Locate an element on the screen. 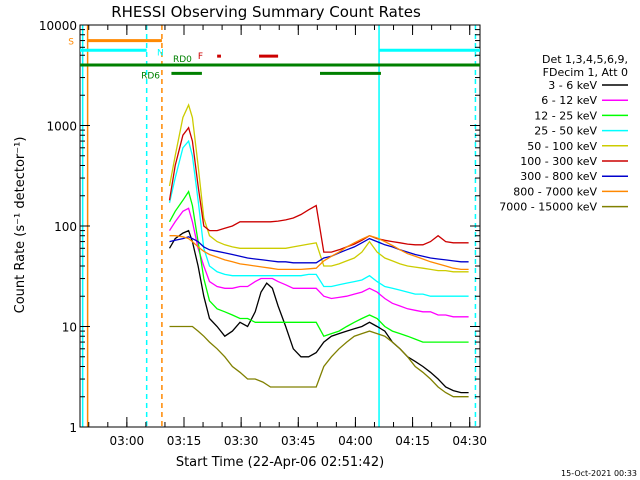  x-axis-label: Start Time (22-Apr-06 02:51:42) is located at coordinates (280, 462).